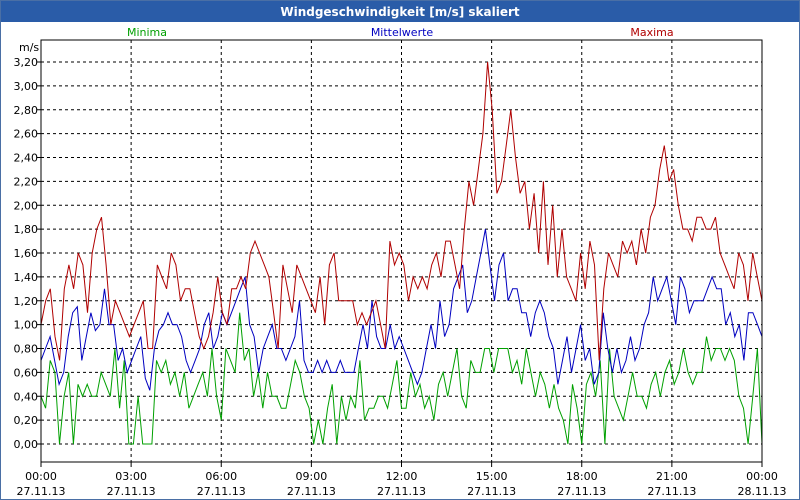  I want to click on y-tick-label: 3,00, so click(26, 86).